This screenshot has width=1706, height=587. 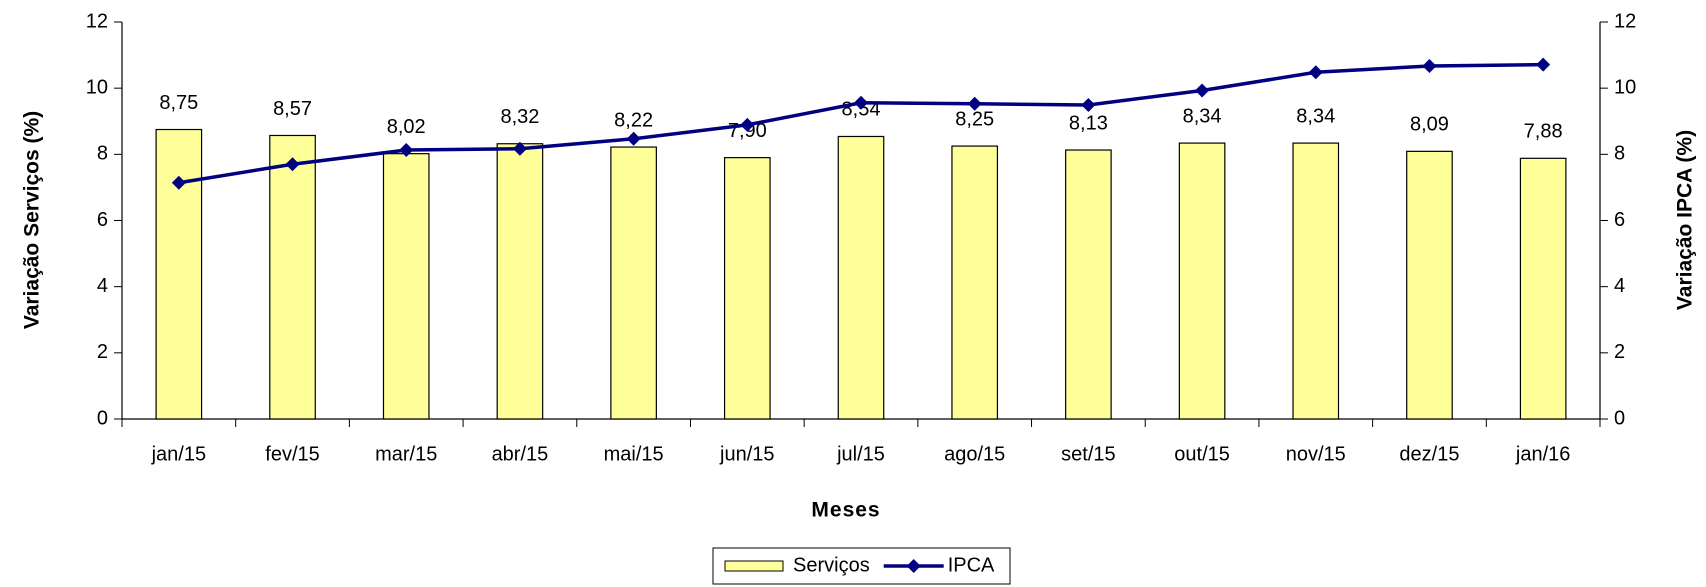 I want to click on x-tick-label: abr/15, so click(x=520, y=454).